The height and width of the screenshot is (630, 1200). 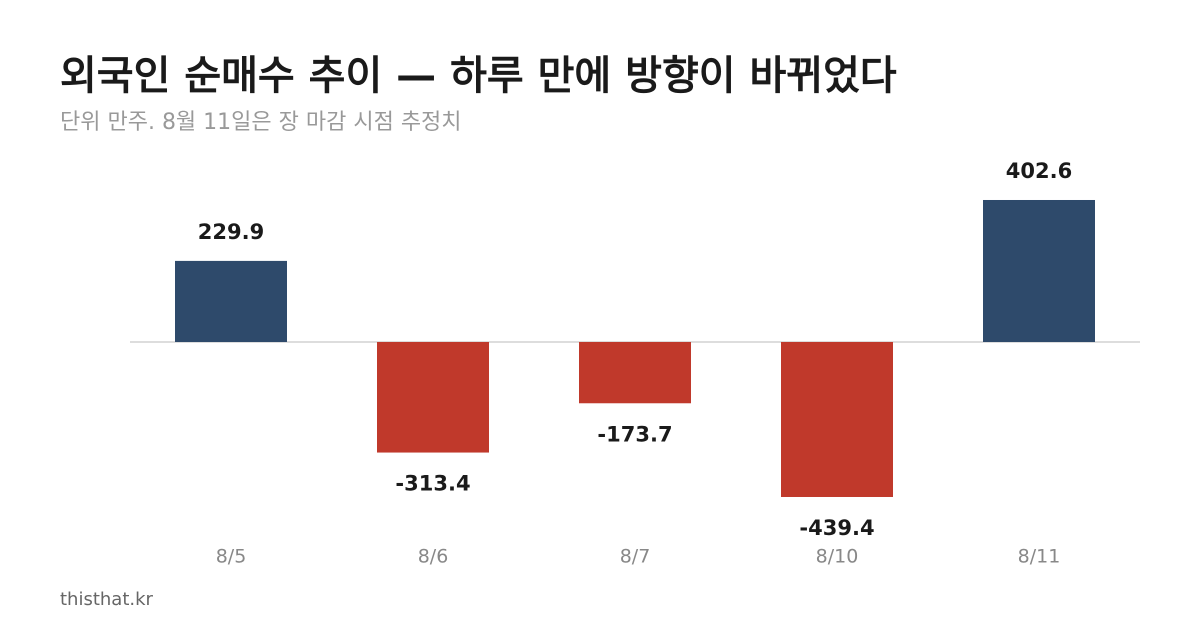 What do you see at coordinates (837, 557) in the screenshot?
I see `x-tick-label: 8/10` at bounding box center [837, 557].